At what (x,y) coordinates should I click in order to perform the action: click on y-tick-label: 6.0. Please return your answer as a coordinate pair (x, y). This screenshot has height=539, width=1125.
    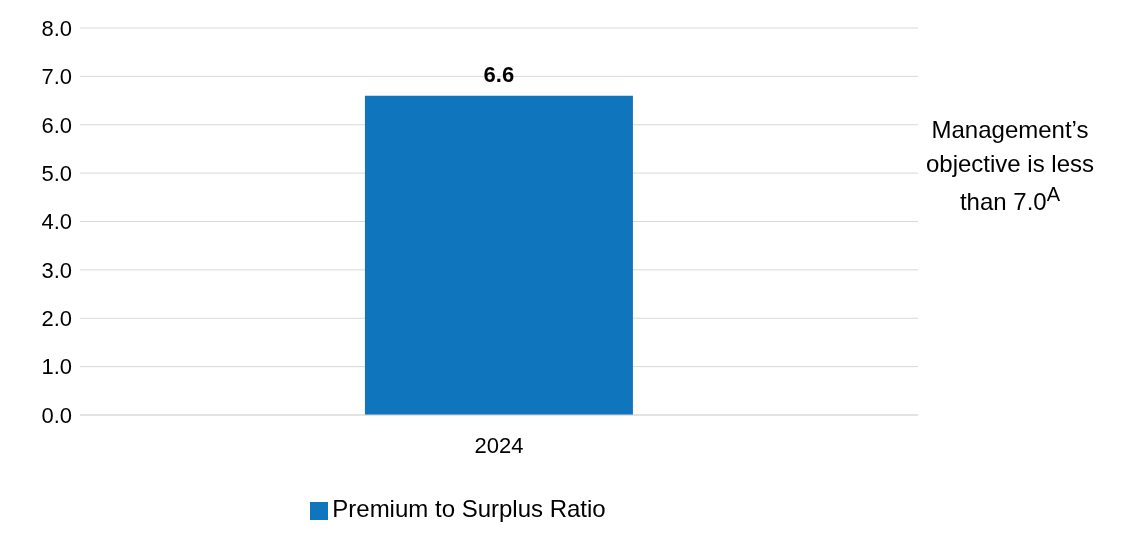
    Looking at the image, I should click on (56, 125).